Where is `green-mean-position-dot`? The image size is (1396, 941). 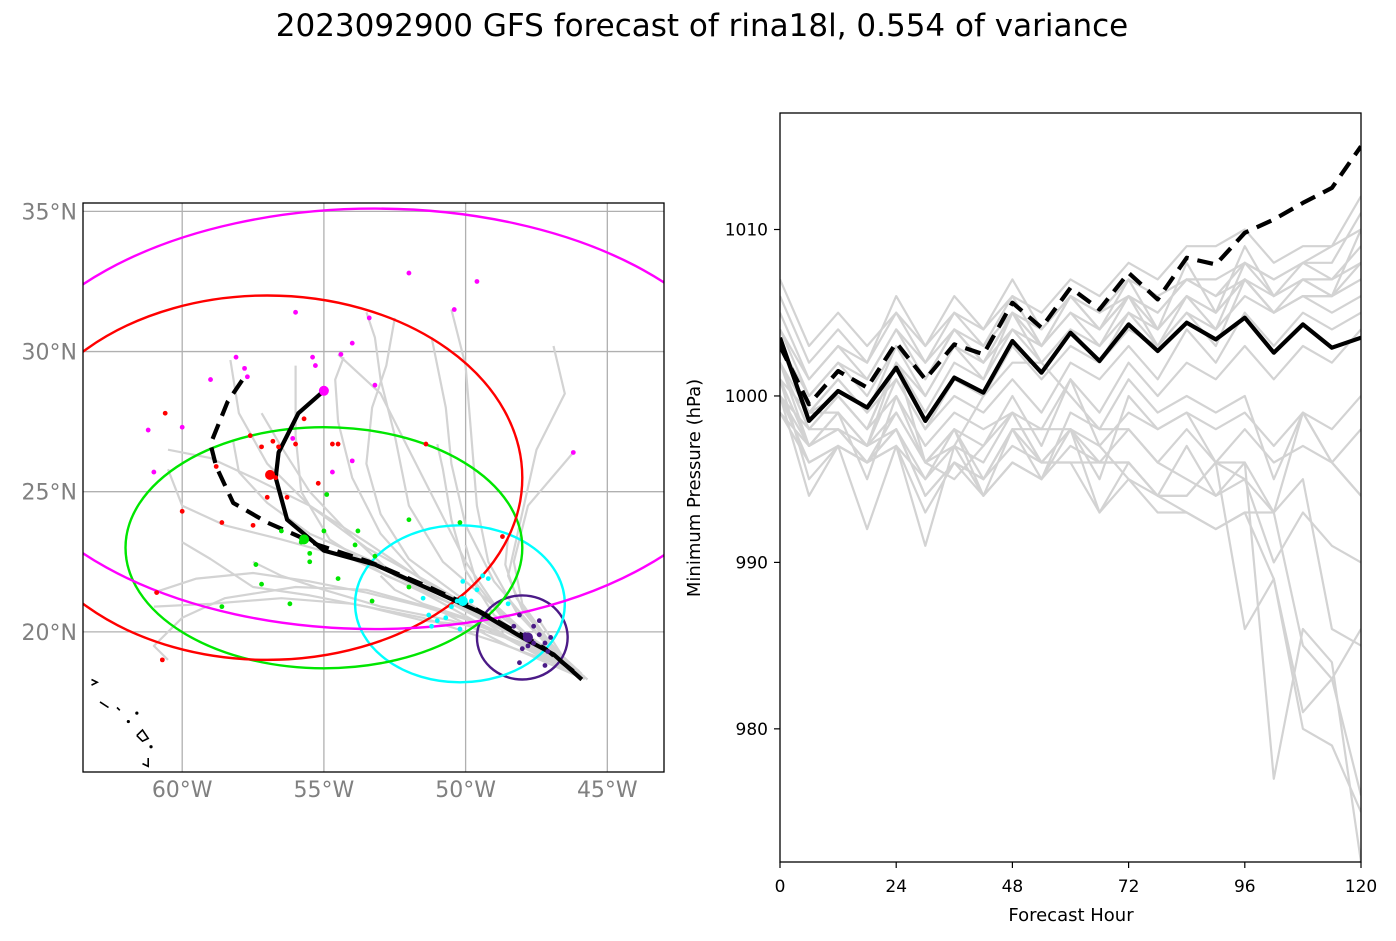
green-mean-position-dot is located at coordinates (304, 539).